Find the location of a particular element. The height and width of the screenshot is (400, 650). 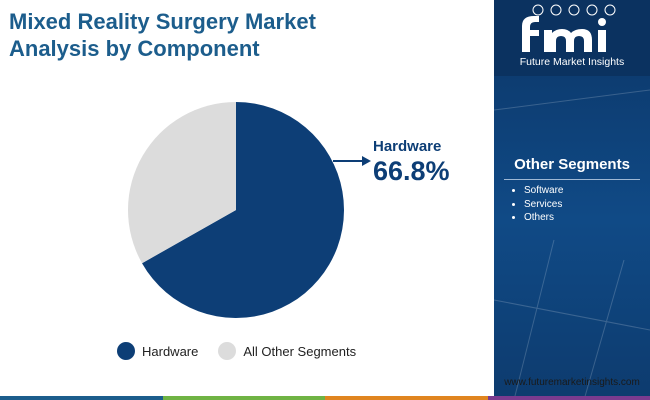

legend-item-hardware: Hardware is located at coordinates (157, 351).